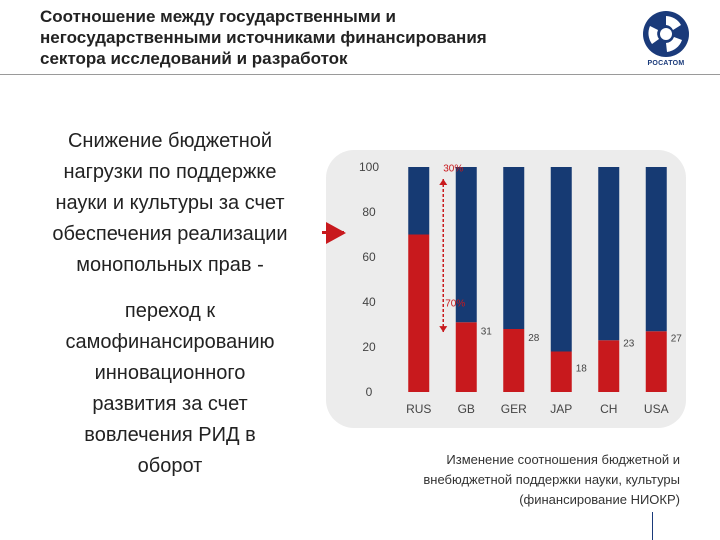 This screenshot has width=720, height=540. What do you see at coordinates (369, 392) in the screenshot?
I see `y-tick-label: 0` at bounding box center [369, 392].